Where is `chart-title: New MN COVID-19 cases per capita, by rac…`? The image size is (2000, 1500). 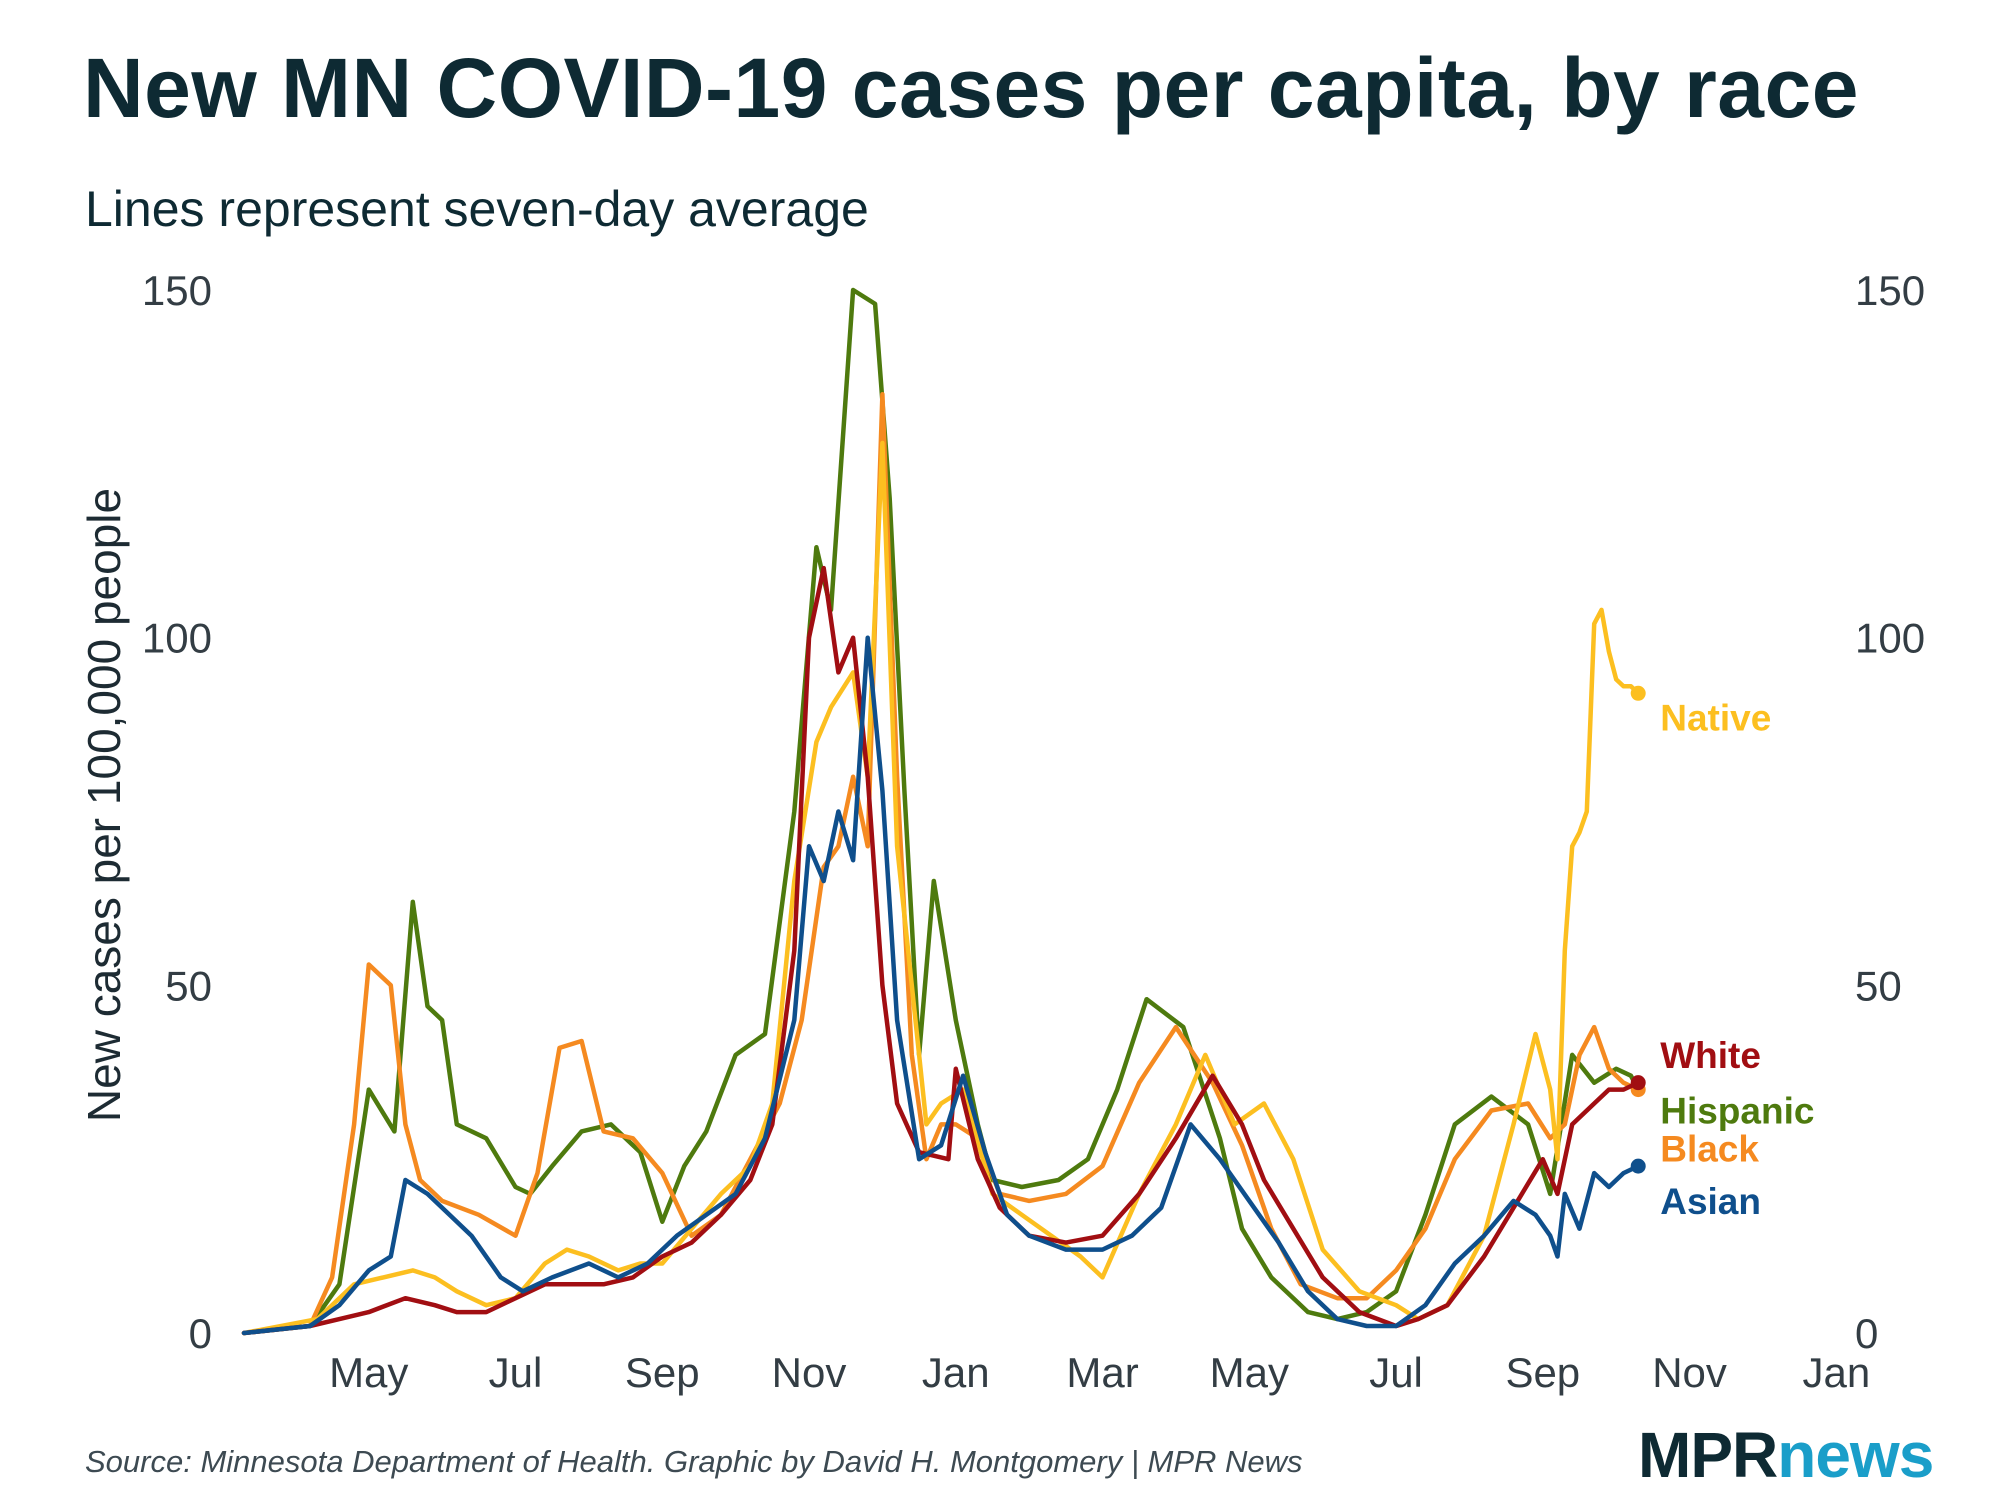
chart-title: New MN COVID-19 cases per capita, by rac… is located at coordinates (971, 88).